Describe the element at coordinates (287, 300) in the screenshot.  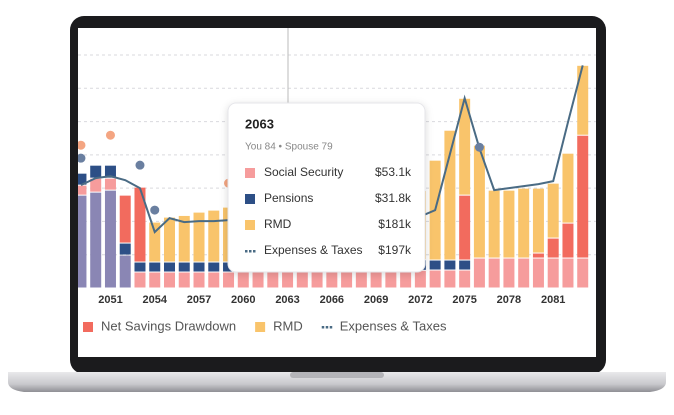
I see `x-tick-label: 2063` at that location.